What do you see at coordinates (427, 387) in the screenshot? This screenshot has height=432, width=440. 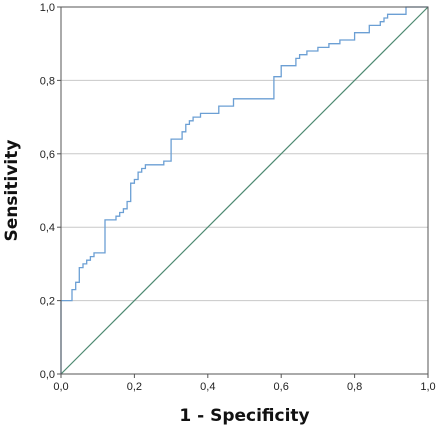 I see `x-tick-label: 1,0` at bounding box center [427, 387].